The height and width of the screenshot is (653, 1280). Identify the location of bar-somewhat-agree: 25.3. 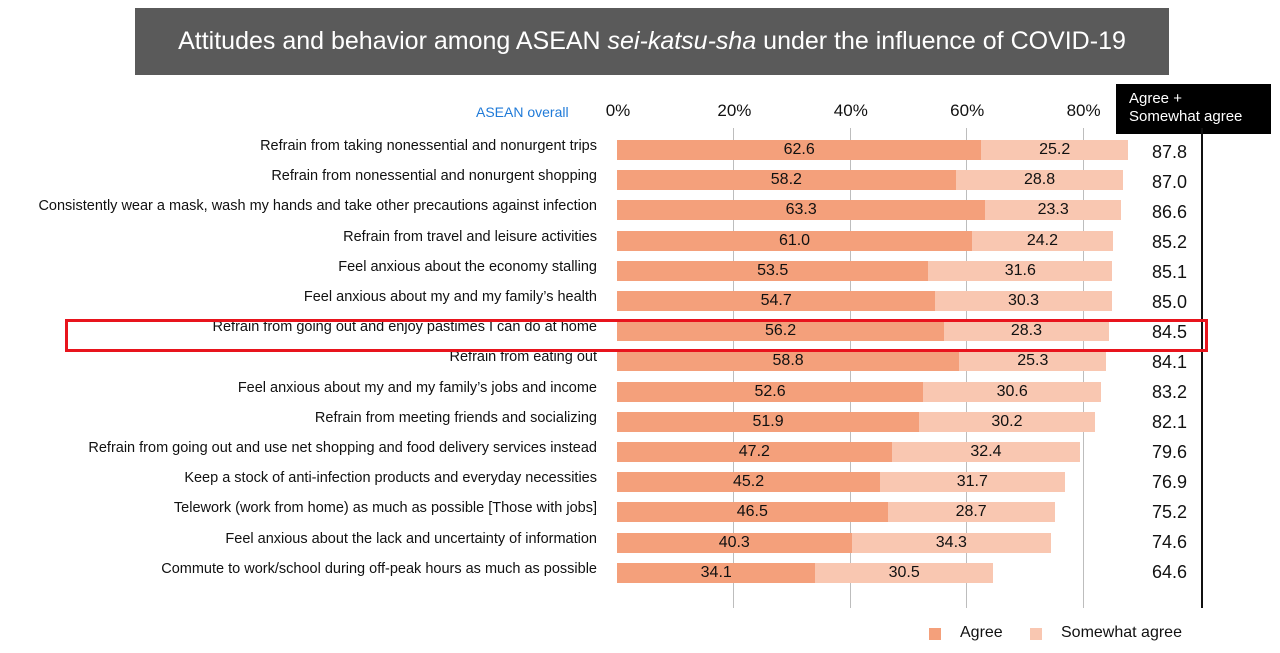
(1033, 361).